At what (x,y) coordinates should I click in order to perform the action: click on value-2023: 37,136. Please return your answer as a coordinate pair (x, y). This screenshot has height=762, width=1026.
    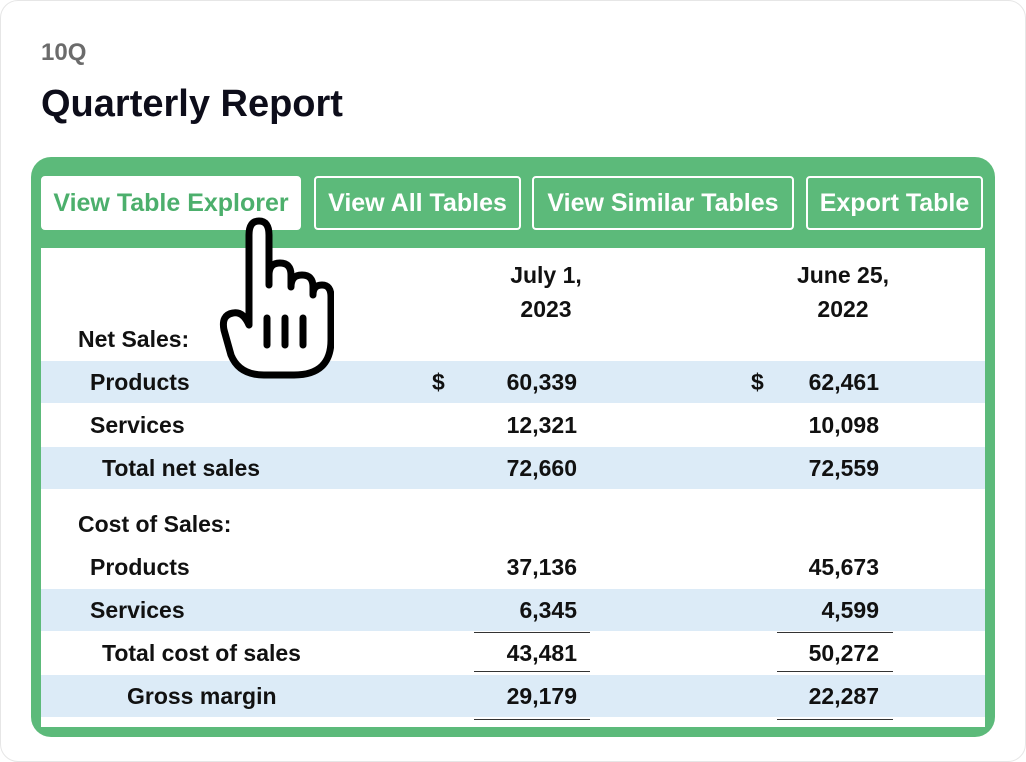
    Looking at the image, I should click on (541, 567).